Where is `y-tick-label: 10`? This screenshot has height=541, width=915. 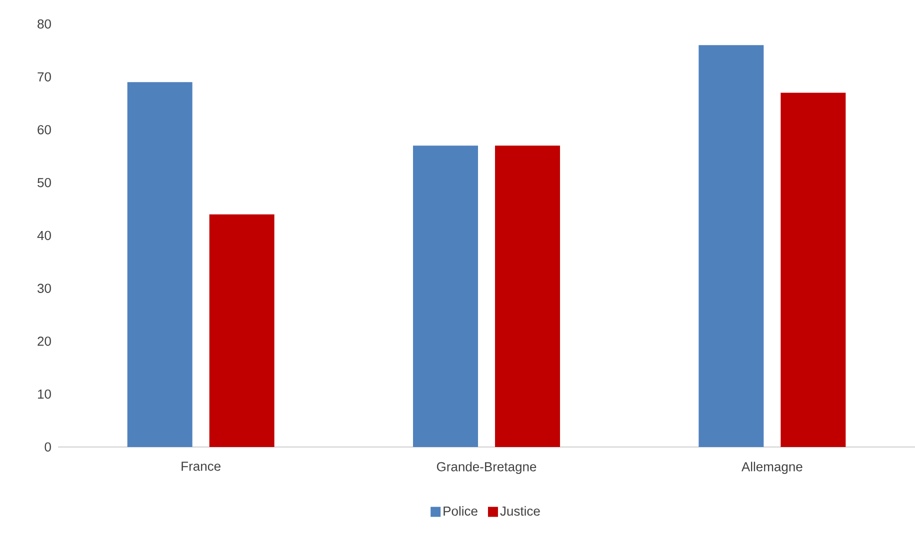
y-tick-label: 10 is located at coordinates (44, 394).